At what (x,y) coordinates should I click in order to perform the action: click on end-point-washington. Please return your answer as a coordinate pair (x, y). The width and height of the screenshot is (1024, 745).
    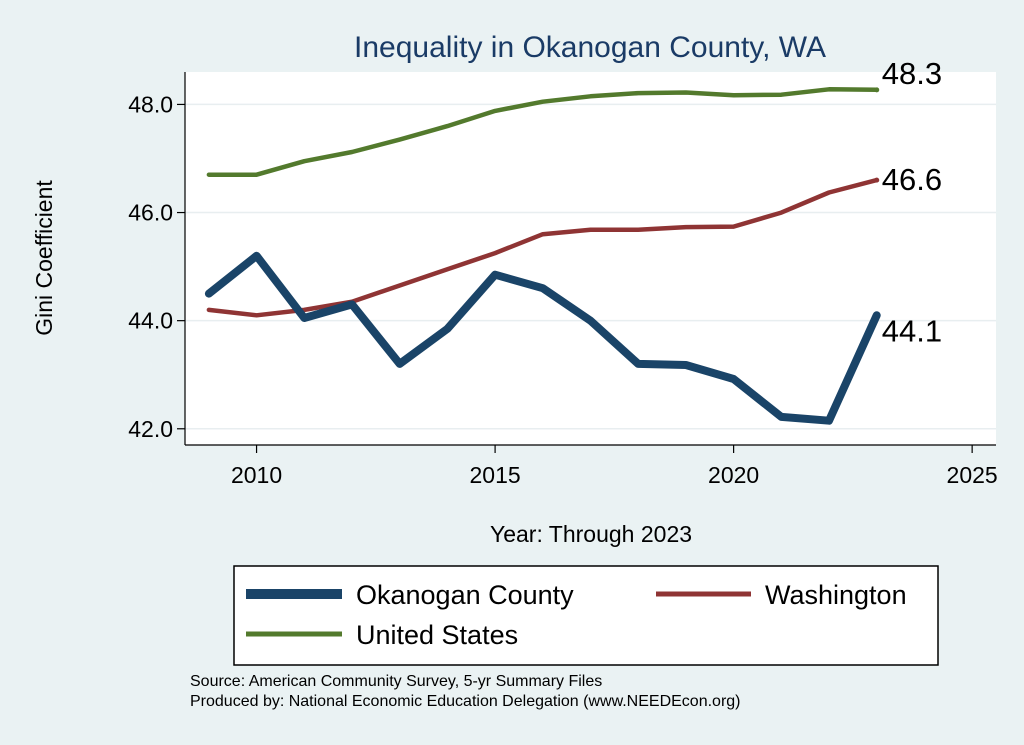
    Looking at the image, I should click on (877, 180).